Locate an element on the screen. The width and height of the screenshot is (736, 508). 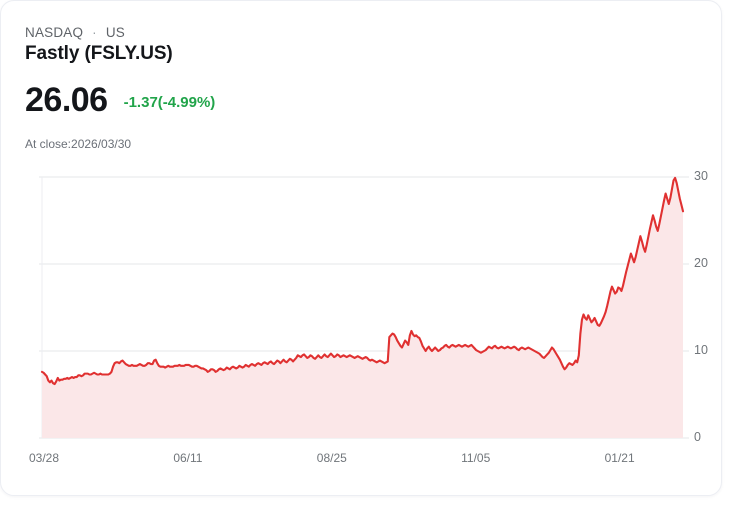
exchange-region-line: NASDAQ · US is located at coordinates (75, 32).